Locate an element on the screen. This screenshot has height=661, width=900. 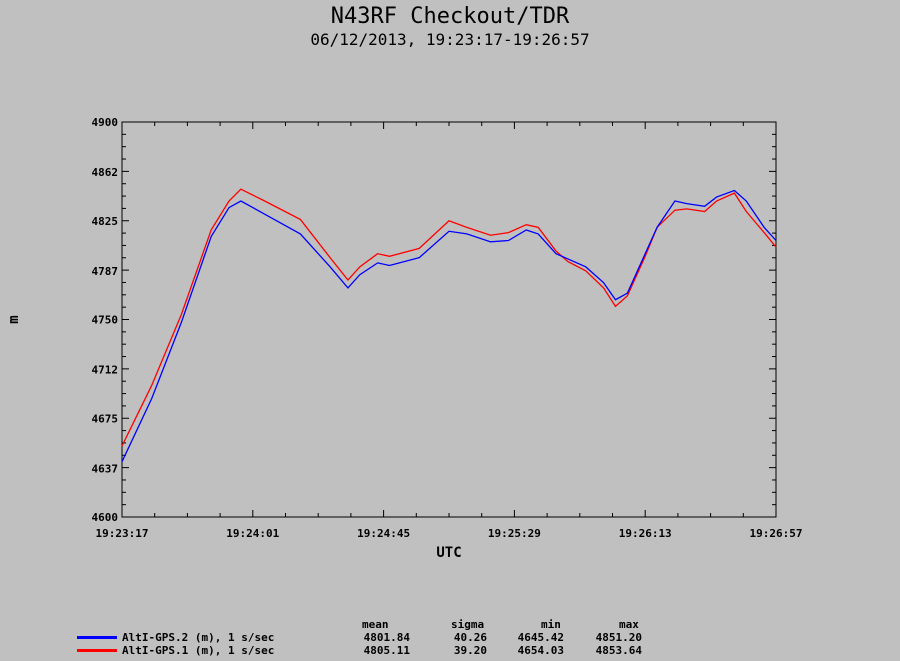
y-tick-label: 4750 is located at coordinates (105, 320).